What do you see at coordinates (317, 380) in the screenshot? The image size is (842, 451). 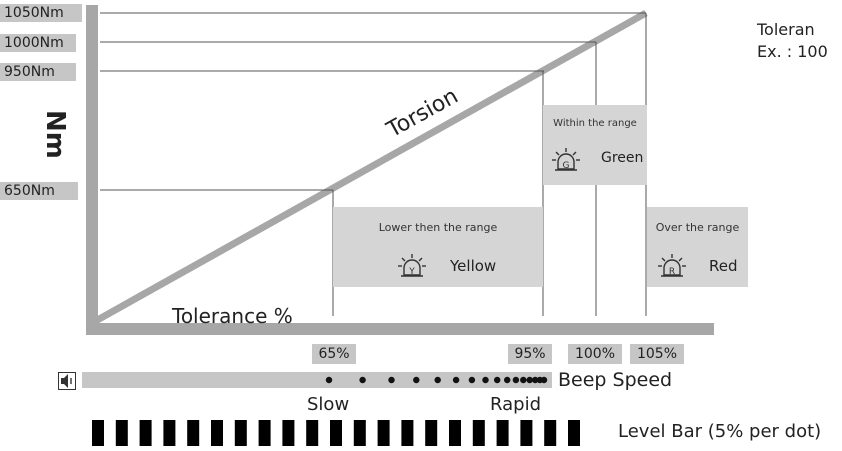 I see `beep-track` at bounding box center [317, 380].